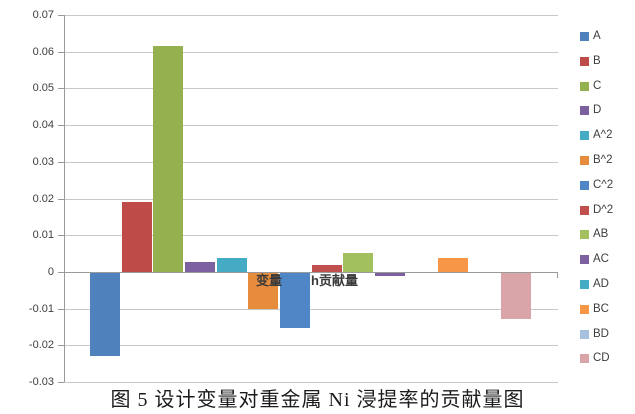 The height and width of the screenshot is (414, 635). Describe the element at coordinates (41, 309) in the screenshot. I see `y-tick-label: -0.01` at that location.